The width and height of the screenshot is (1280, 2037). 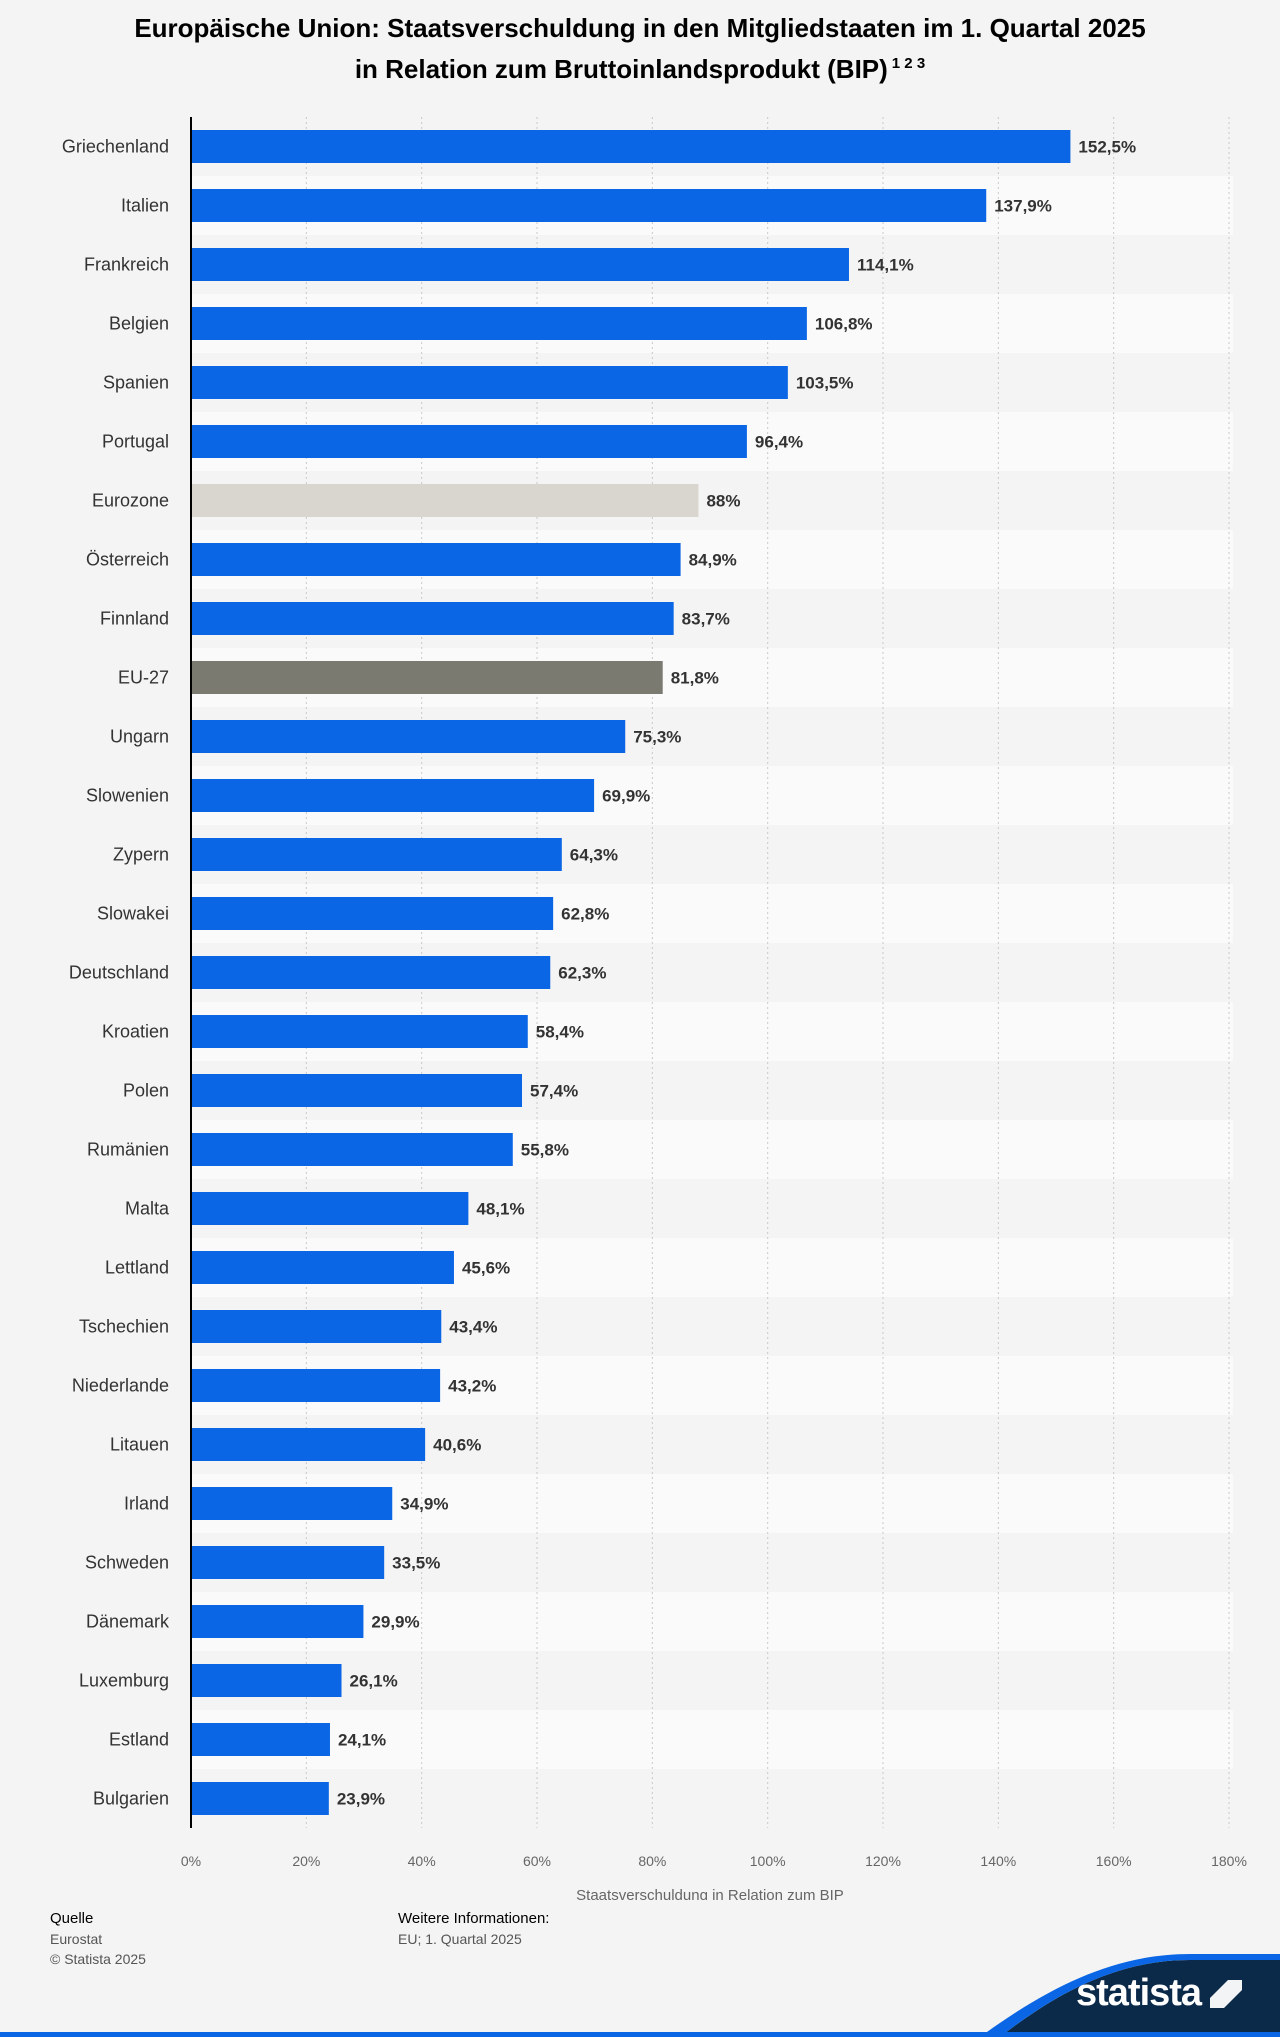 What do you see at coordinates (712, 1621) in the screenshot?
I see `row-stripe` at bounding box center [712, 1621].